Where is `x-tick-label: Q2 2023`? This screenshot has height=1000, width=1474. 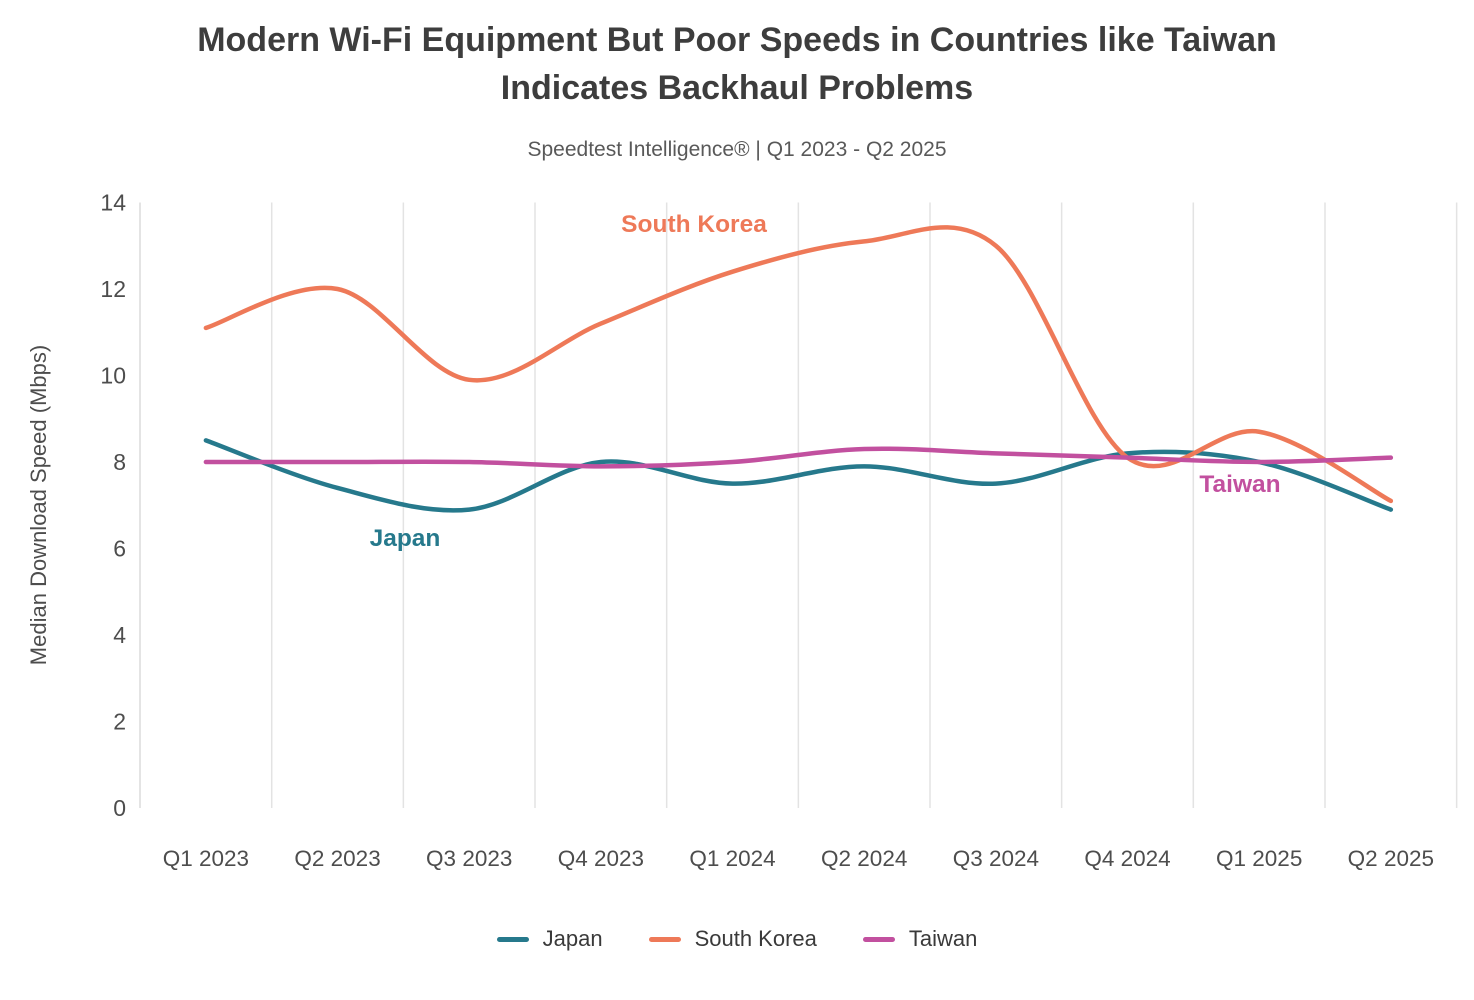
x-tick-label: Q2 2023 is located at coordinates (337, 858).